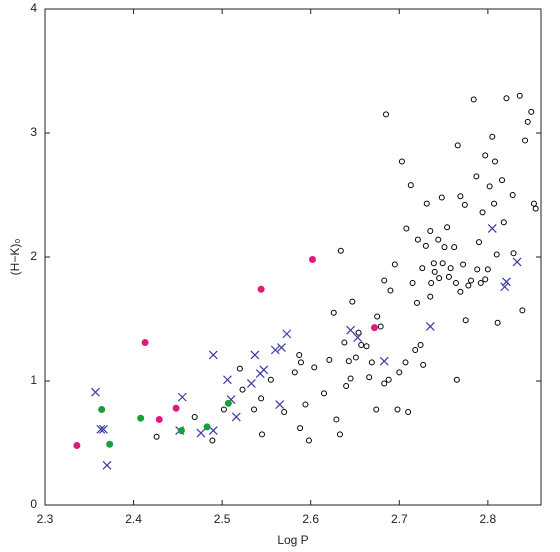  Describe the element at coordinates (488, 519) in the screenshot. I see `x-tick-label: 2.8` at that location.